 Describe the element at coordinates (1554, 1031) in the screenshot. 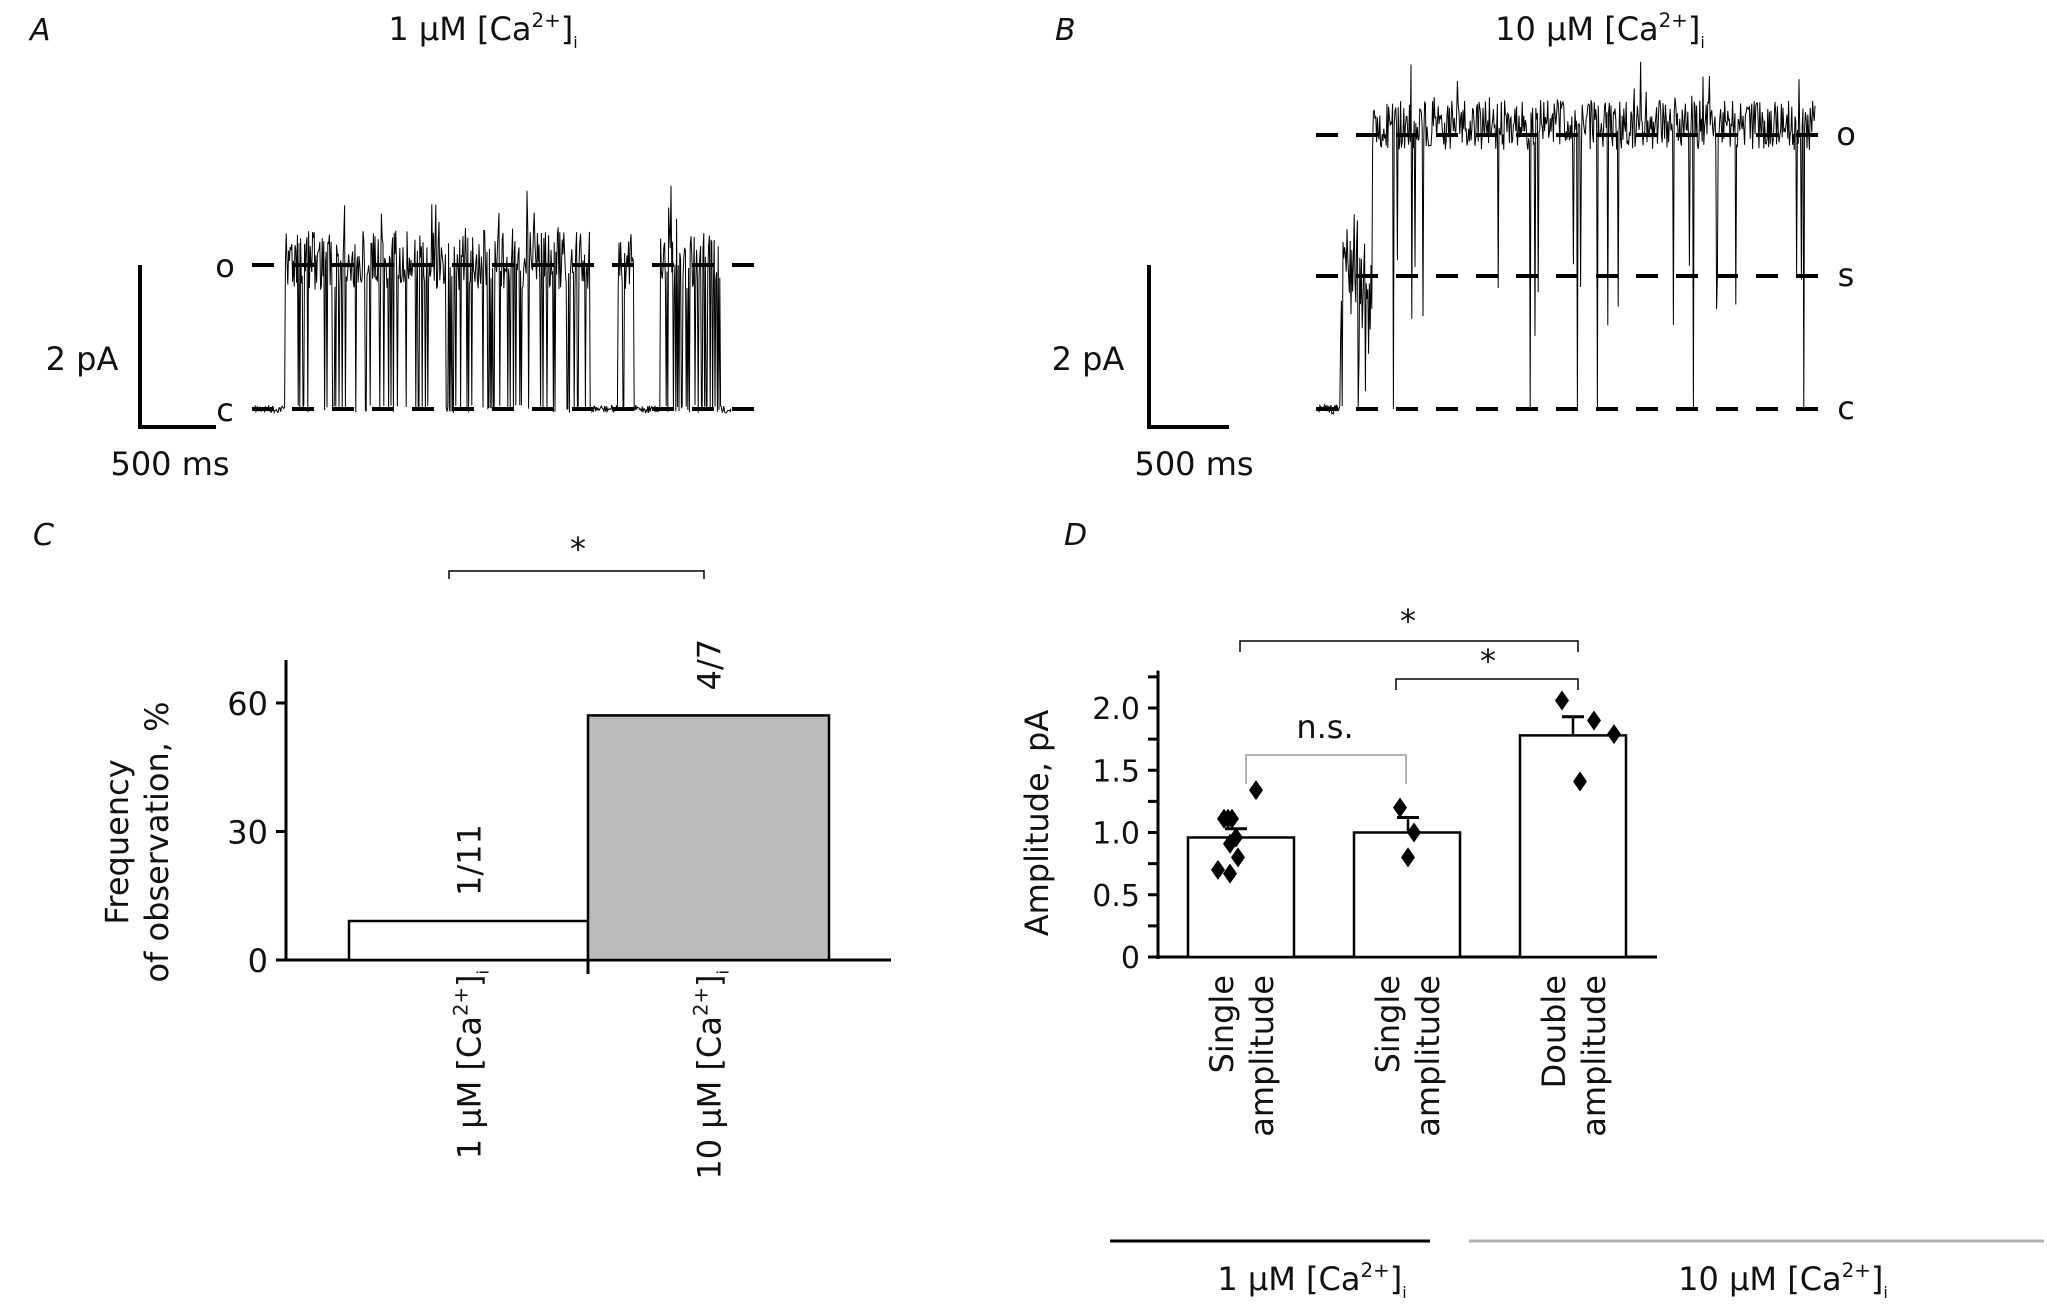

I see `x-tick-label-d: Double` at that location.